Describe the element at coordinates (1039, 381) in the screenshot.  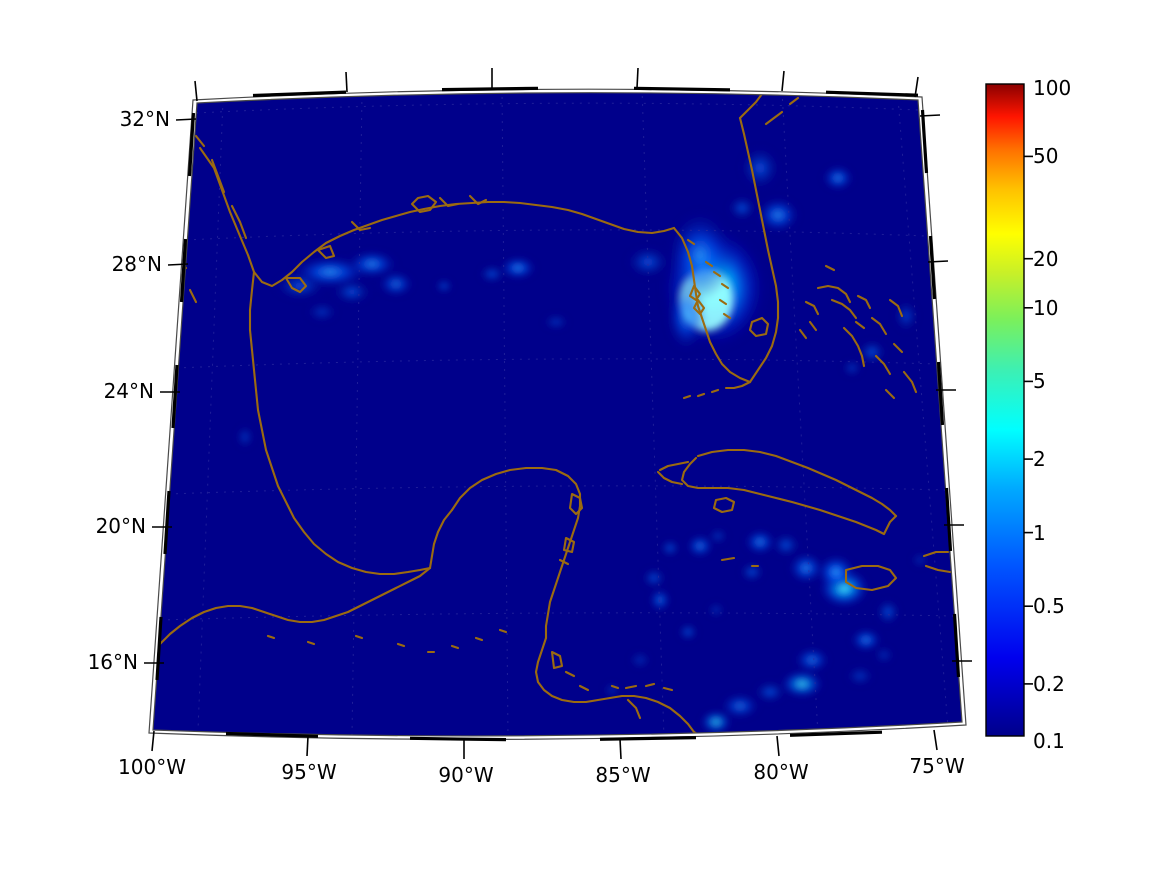
I see `colorbar-label-5: 5` at that location.